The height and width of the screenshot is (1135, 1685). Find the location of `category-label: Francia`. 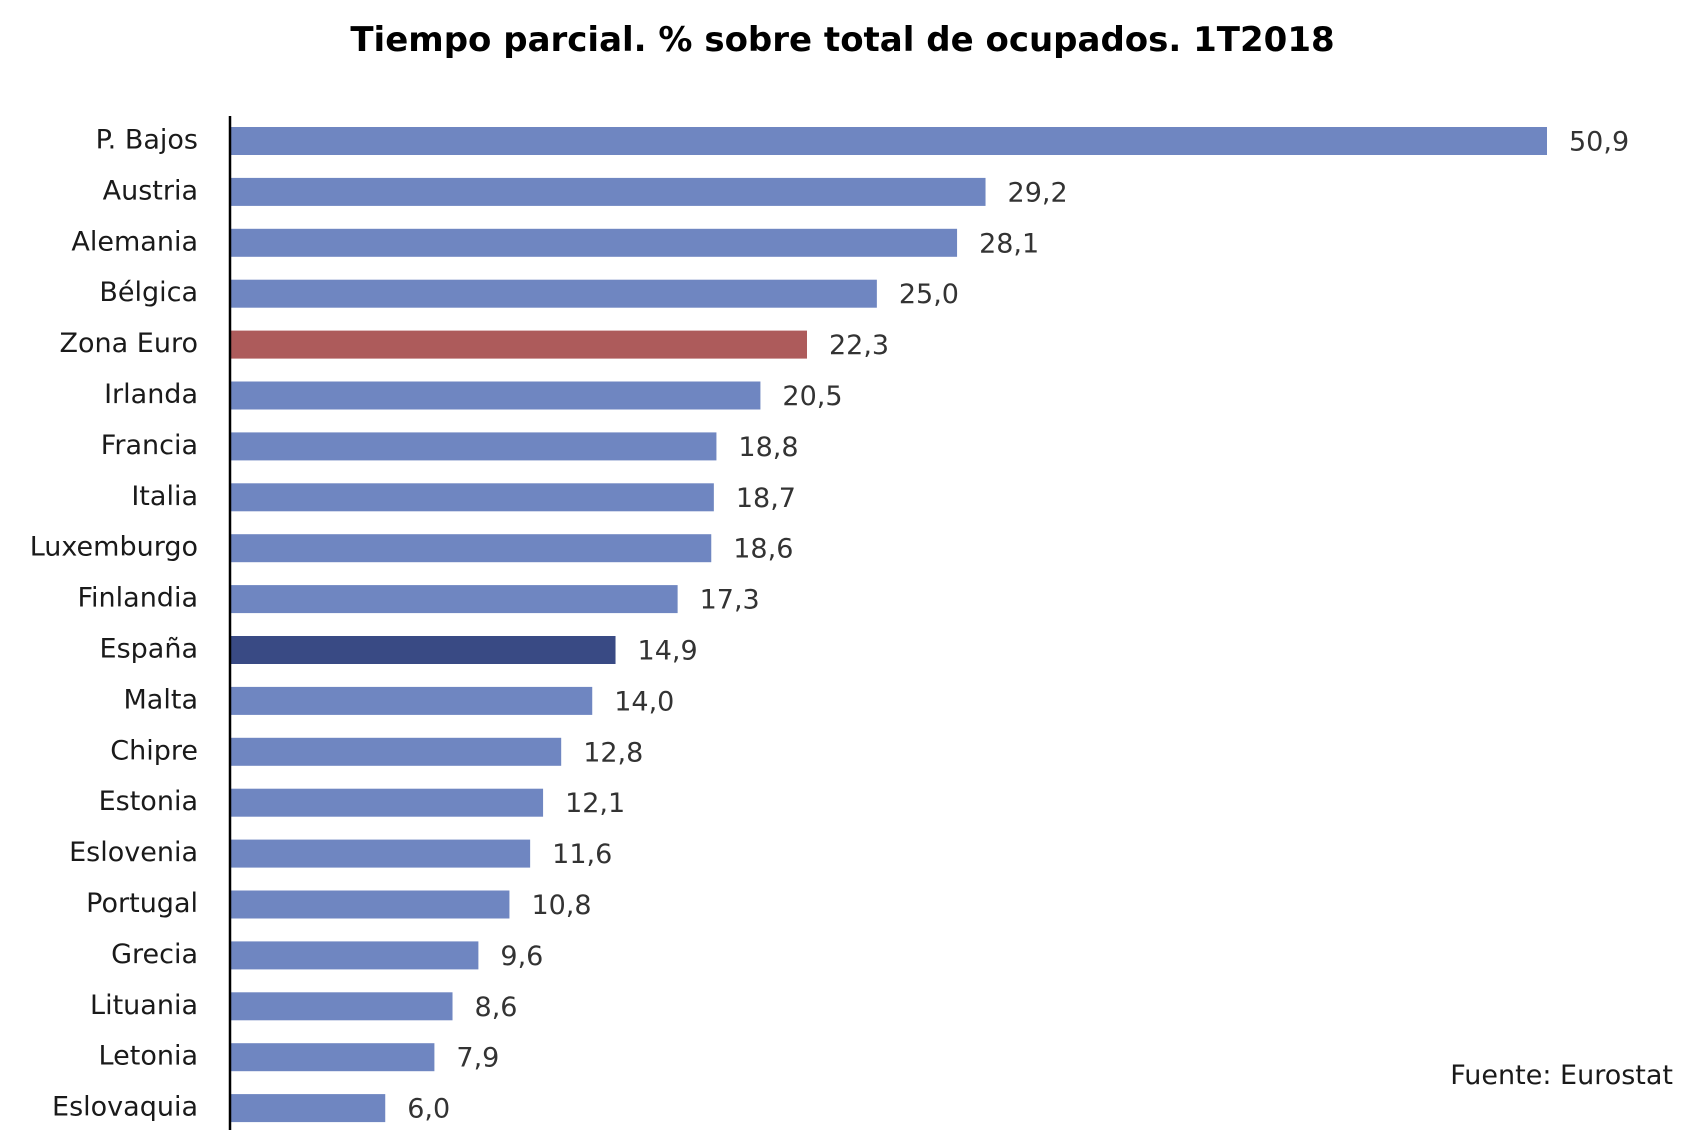

category-label: Francia is located at coordinates (149, 445).